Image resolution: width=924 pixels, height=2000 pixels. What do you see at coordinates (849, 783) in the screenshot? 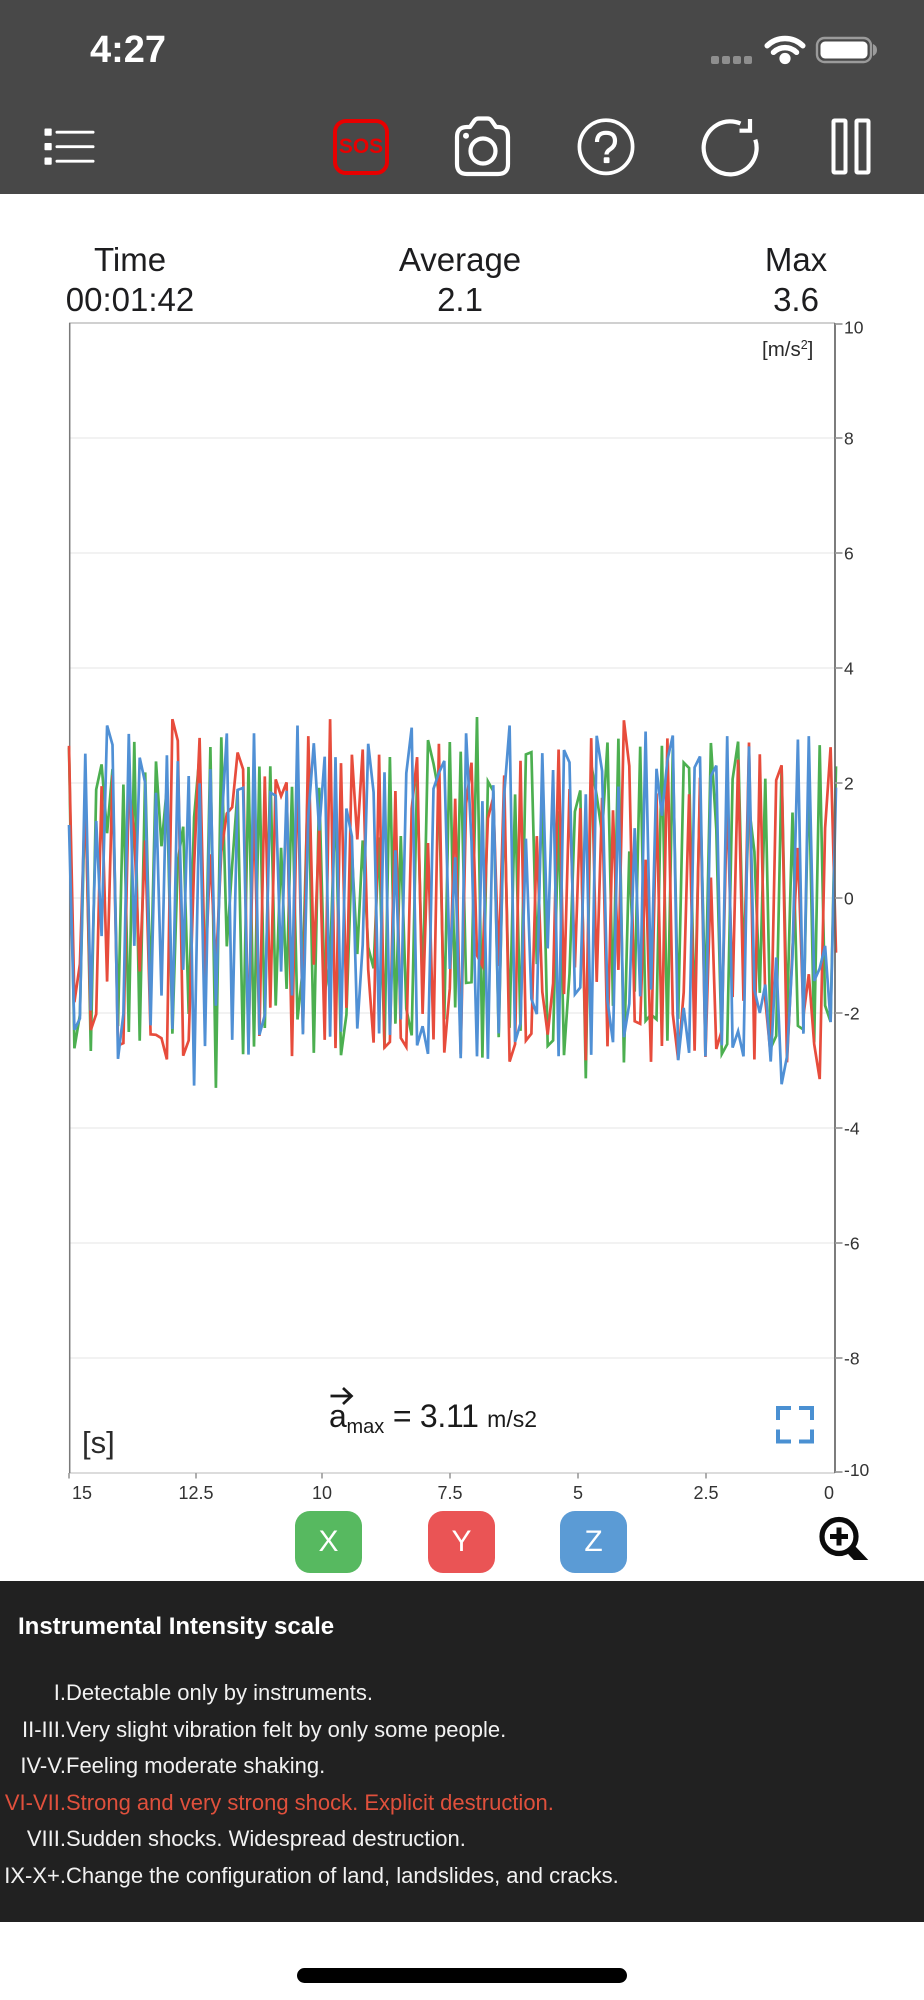
I see `svg-text: 2` at bounding box center [849, 783].